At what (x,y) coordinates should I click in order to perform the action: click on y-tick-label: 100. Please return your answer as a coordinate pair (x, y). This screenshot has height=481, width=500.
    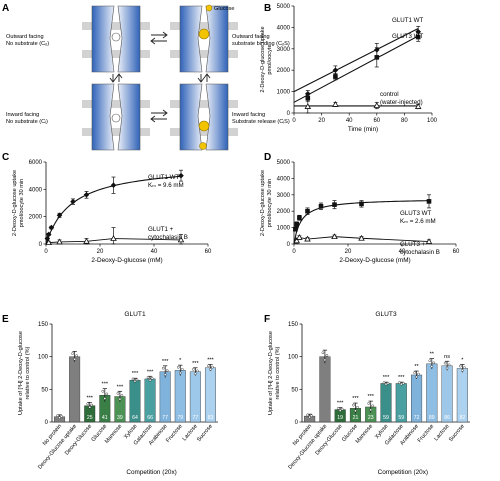
    Looking at the image, I should click on (43, 358).